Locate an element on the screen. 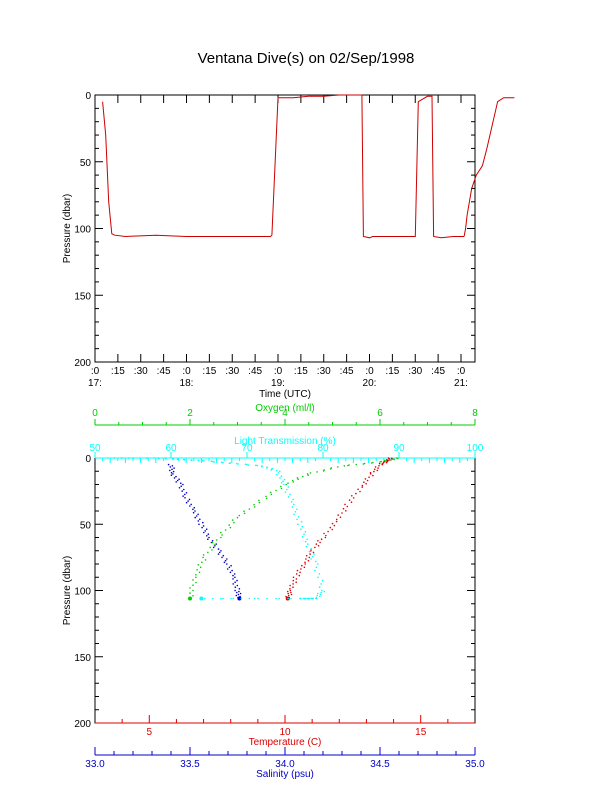 Image resolution: width=612 pixels, height=785 pixels. salinity-tick-label: 35.0 is located at coordinates (475, 764).